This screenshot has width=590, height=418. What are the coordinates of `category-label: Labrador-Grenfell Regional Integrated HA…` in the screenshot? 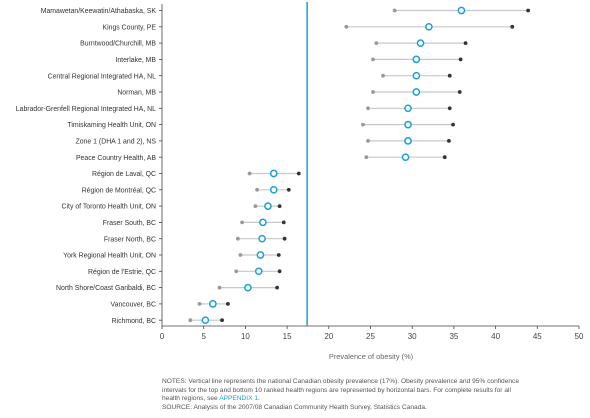 It's located at (86, 109).